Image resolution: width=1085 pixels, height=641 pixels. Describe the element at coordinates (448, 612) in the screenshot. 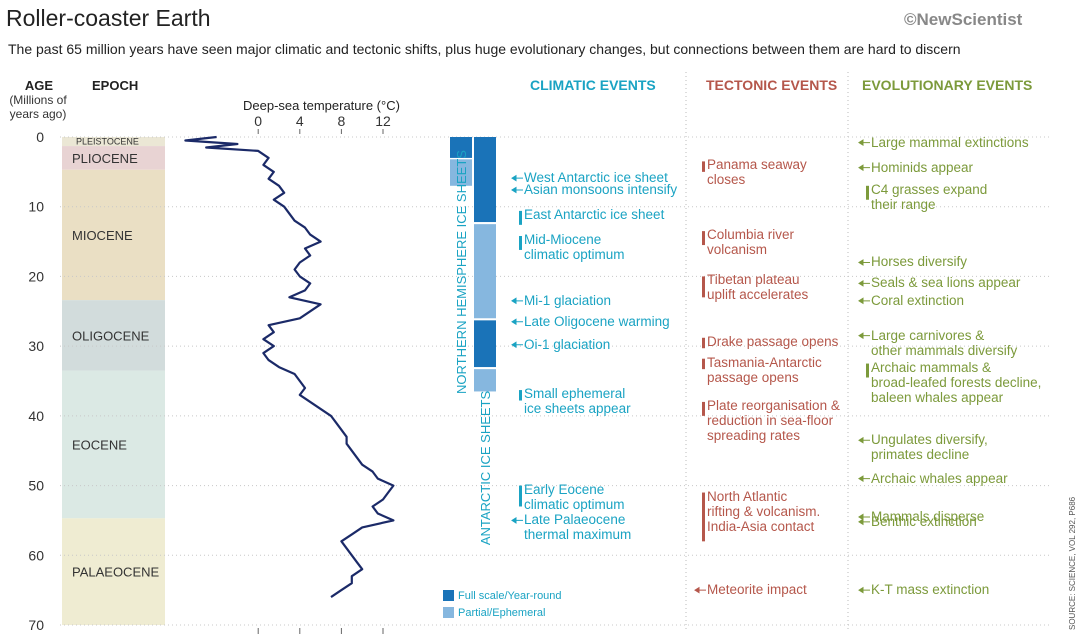

I see `legend-swatch` at that location.